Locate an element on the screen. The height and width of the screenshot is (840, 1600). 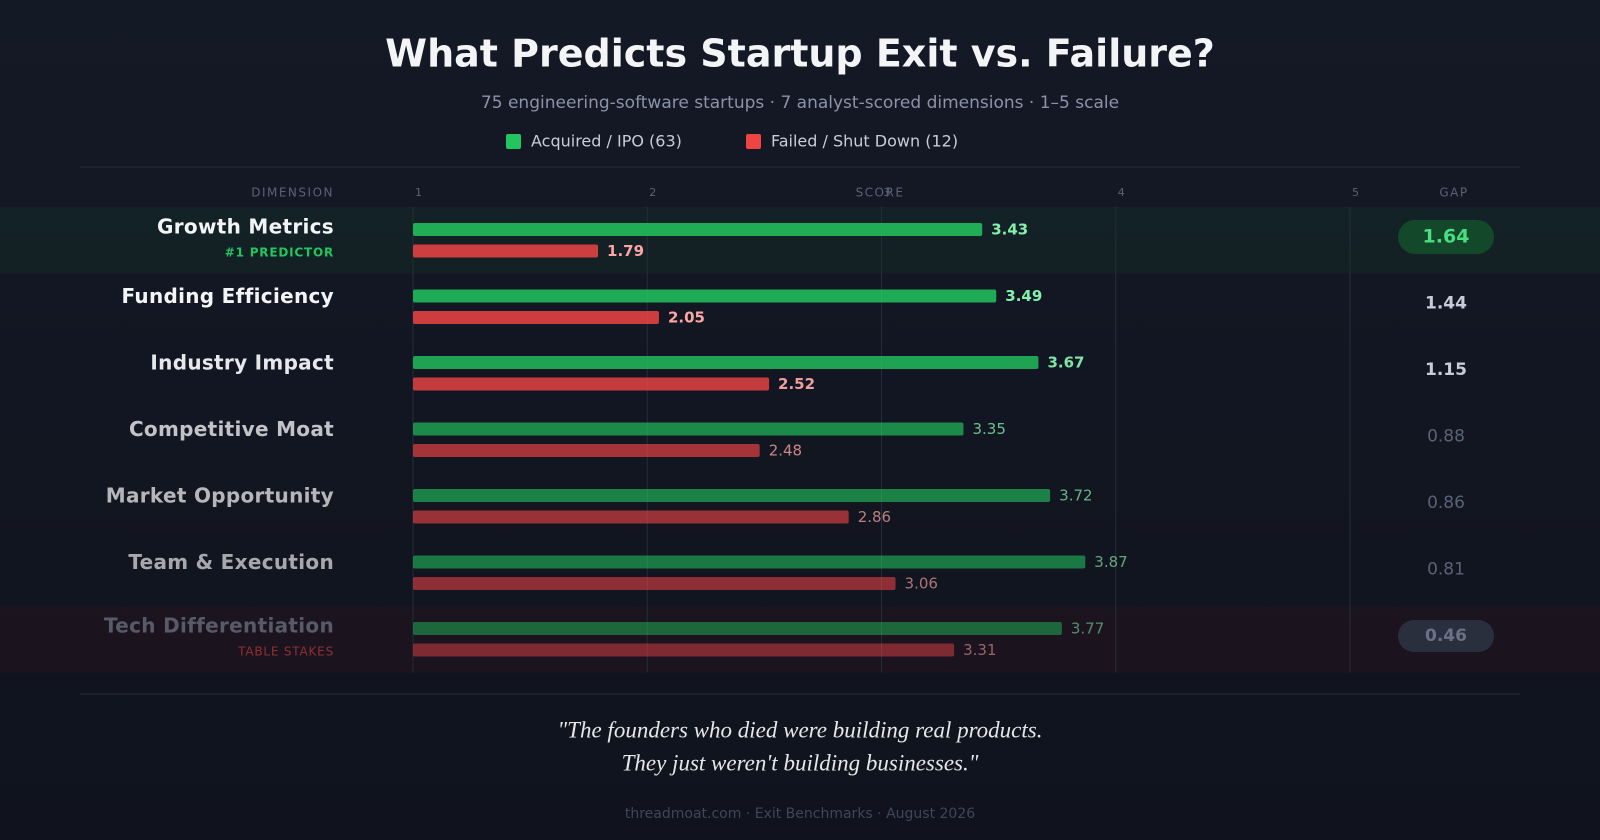
value-label: 3.06 is located at coordinates (921, 584).